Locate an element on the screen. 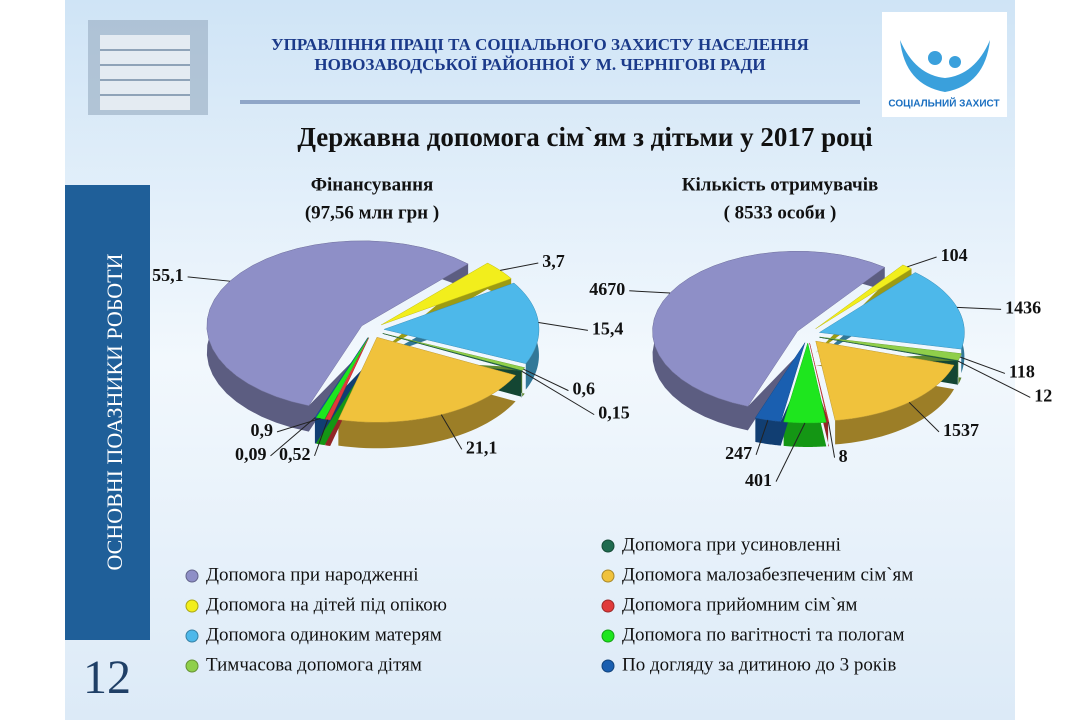 This screenshot has height=725, width=1080. data-label: 15,4 is located at coordinates (608, 328).